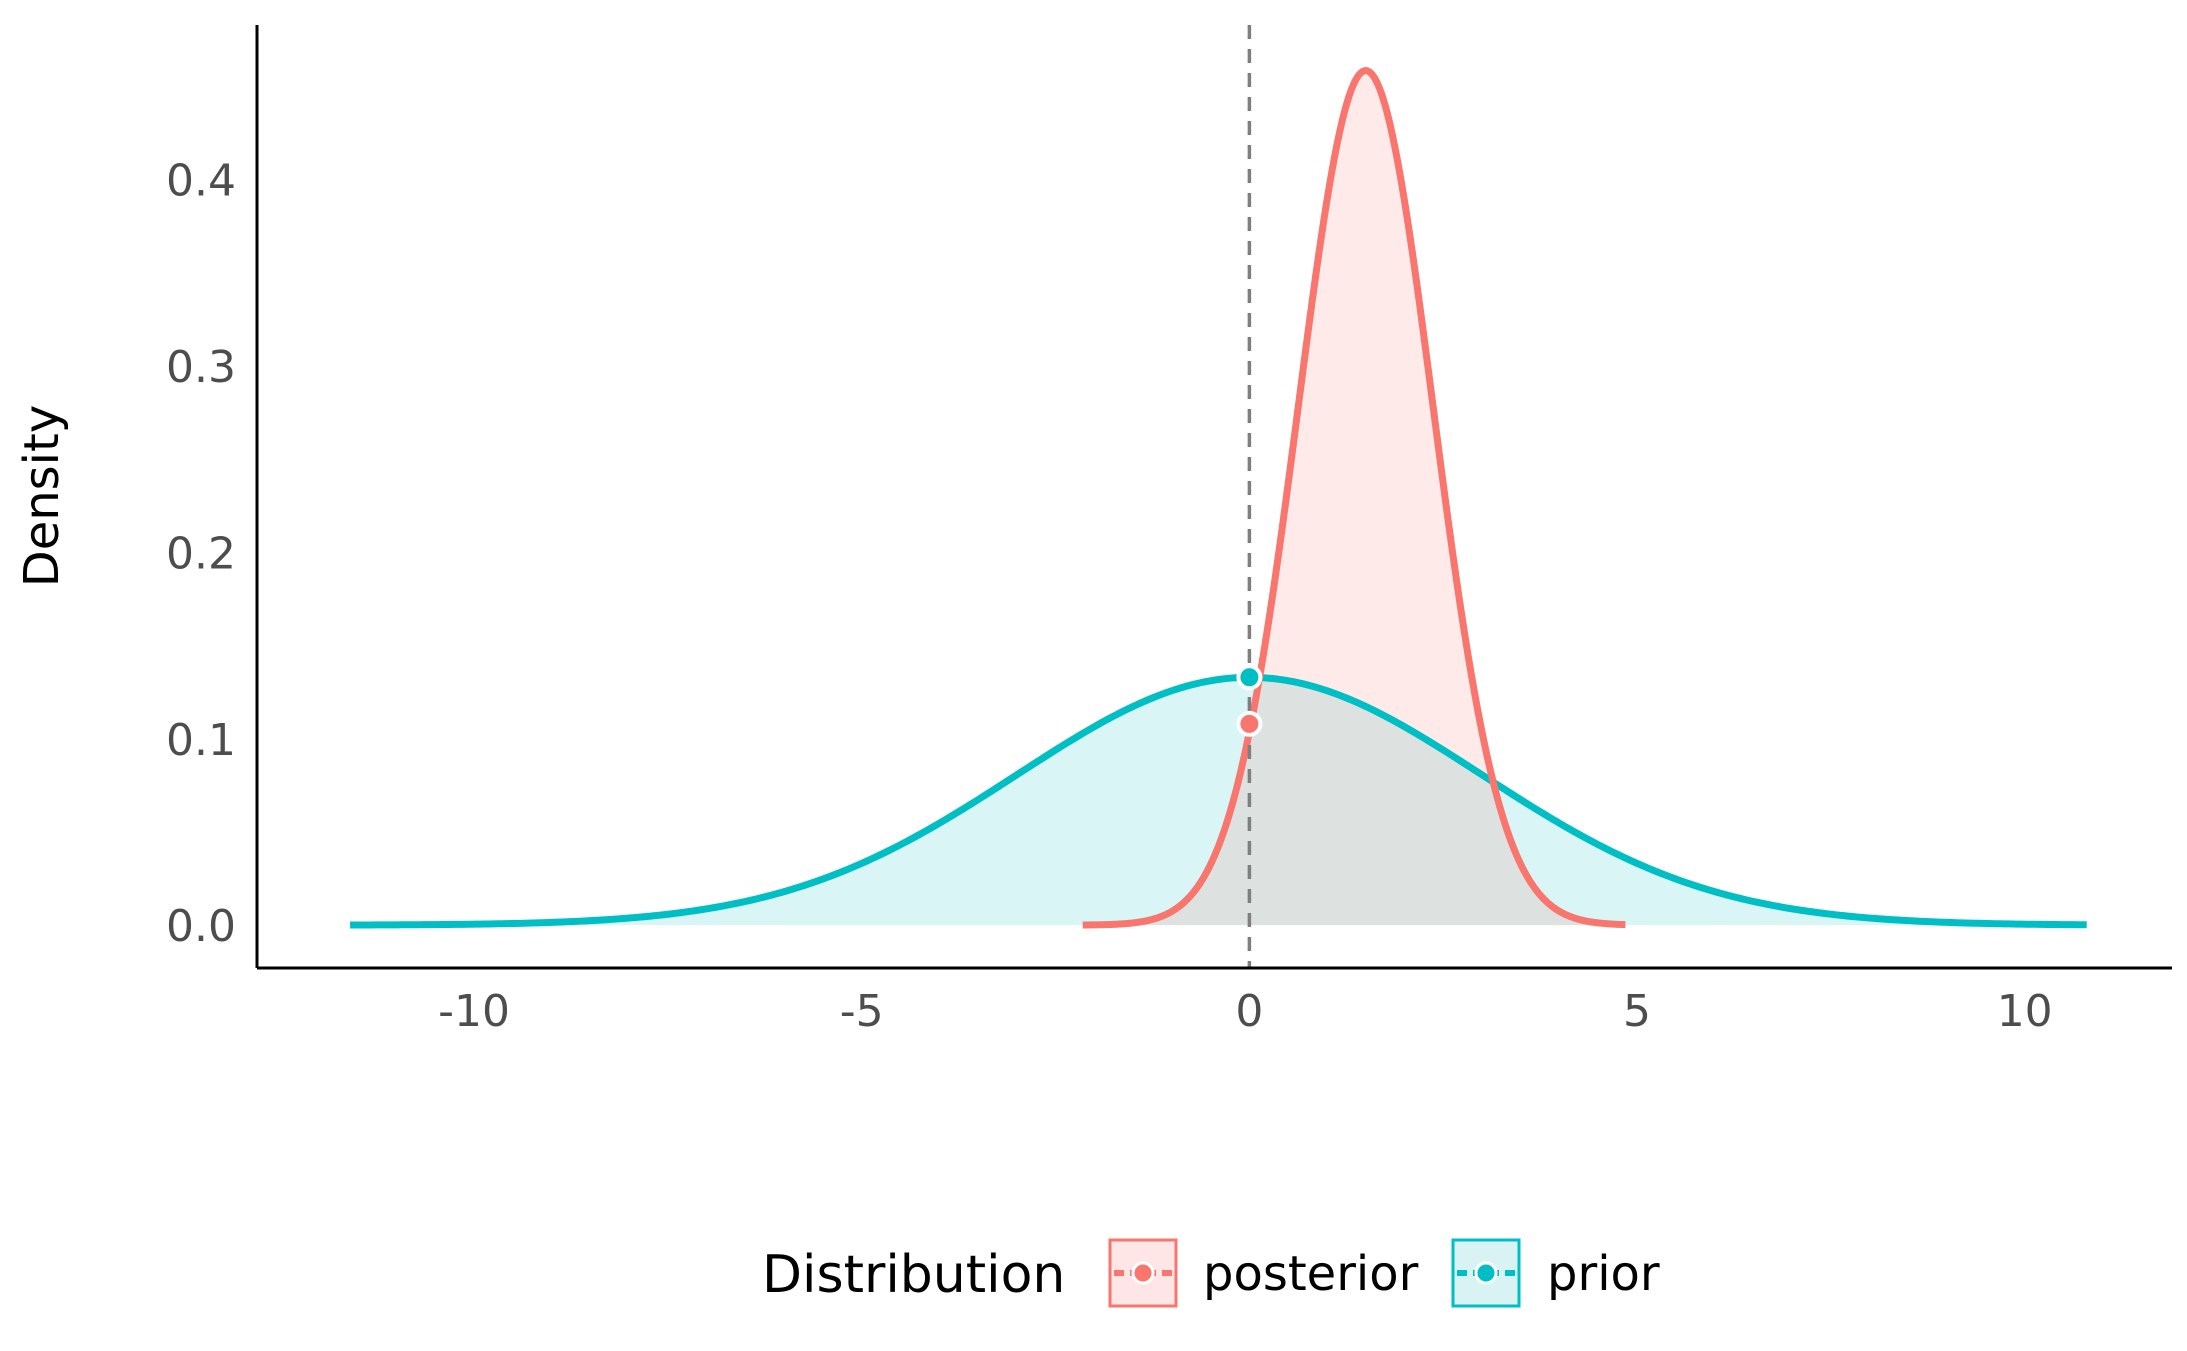 This screenshot has width=2187, height=1351. What do you see at coordinates (913, 1275) in the screenshot?
I see `legend-title: Distribution` at bounding box center [913, 1275].